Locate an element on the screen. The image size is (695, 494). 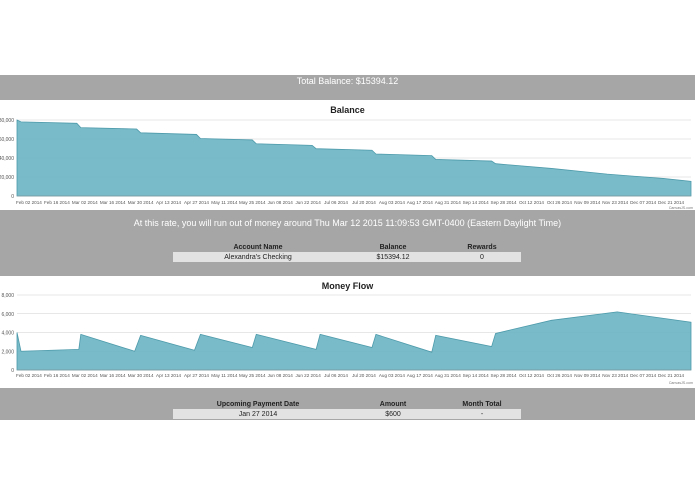
y-tick-label: 4,000 is located at coordinates (7, 334).